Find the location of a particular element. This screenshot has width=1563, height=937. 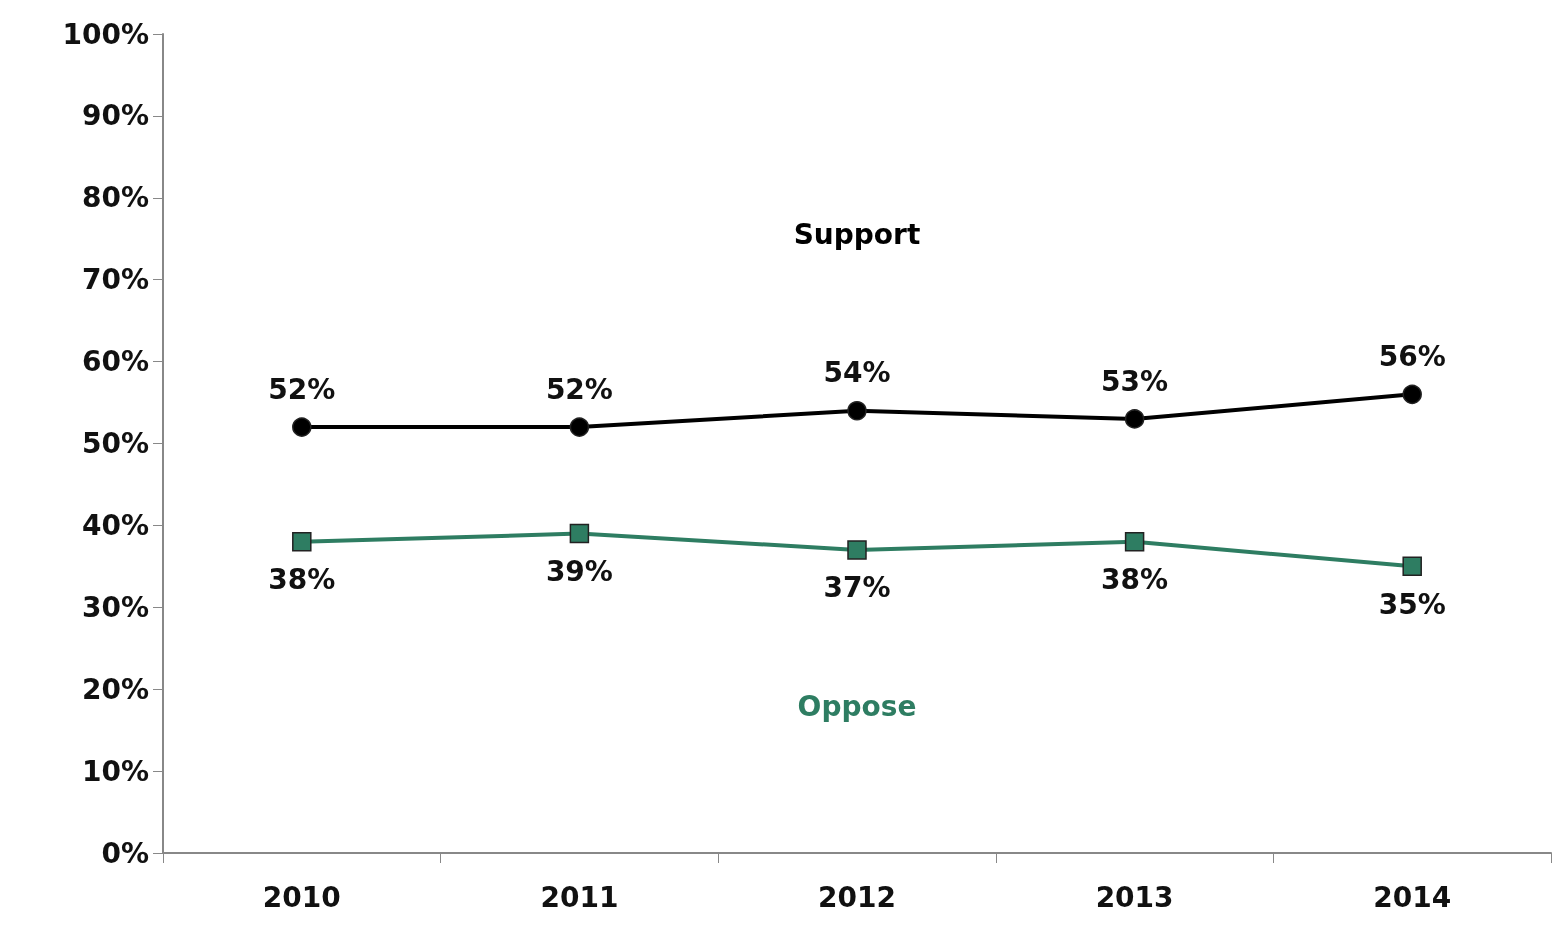

y-tick-label: 20% is located at coordinates (115, 689).